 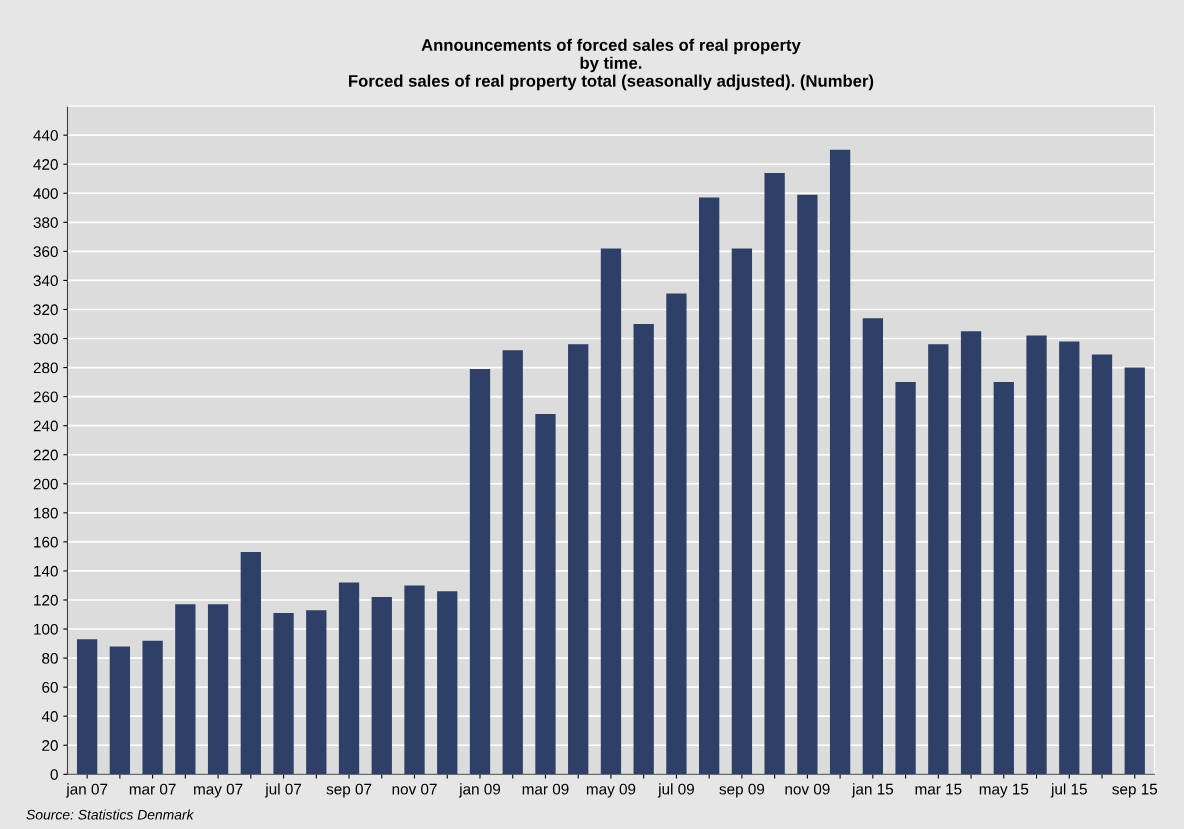 What do you see at coordinates (45, 222) in the screenshot?
I see `y-tick-label: 380` at bounding box center [45, 222].